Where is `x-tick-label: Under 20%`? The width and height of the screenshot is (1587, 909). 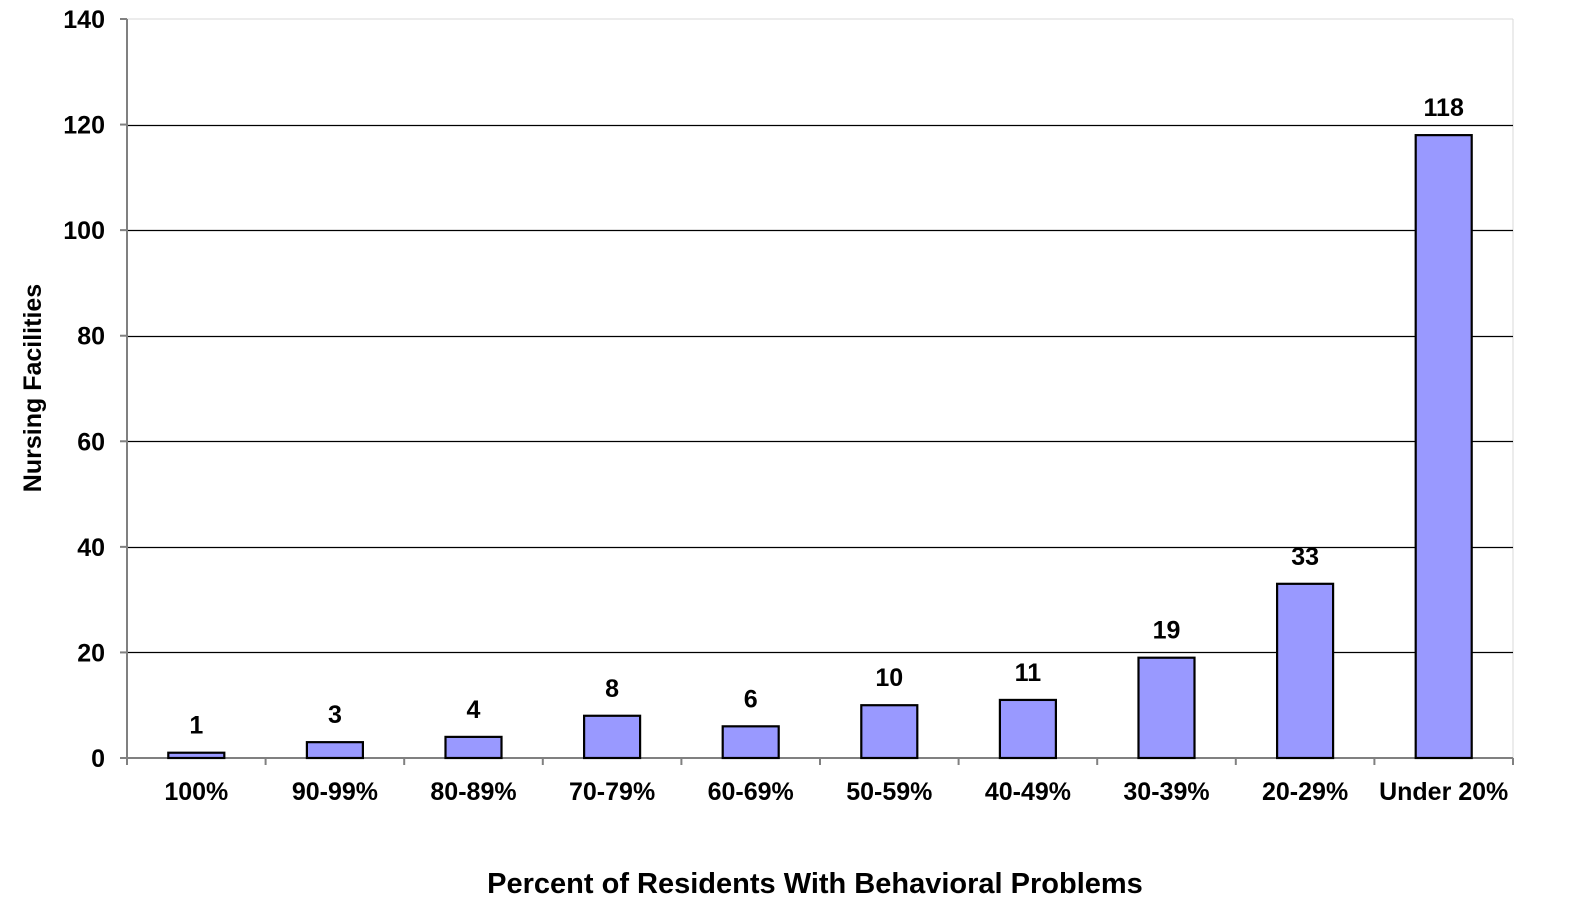
x-tick-label: Under 20% is located at coordinates (1443, 792).